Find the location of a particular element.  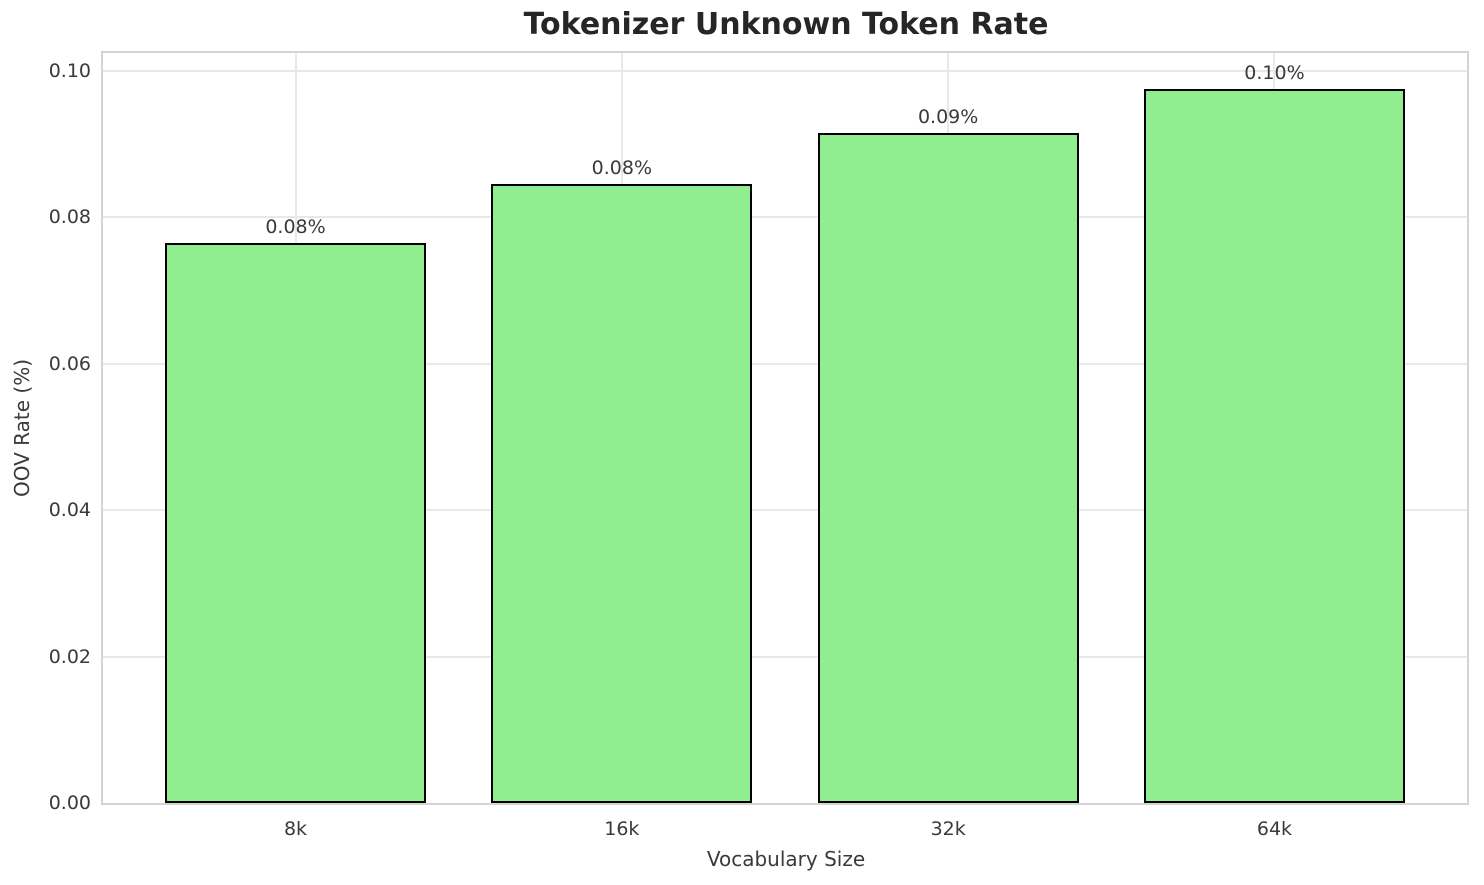

y-tick-label: 0.00 is located at coordinates (69, 803).